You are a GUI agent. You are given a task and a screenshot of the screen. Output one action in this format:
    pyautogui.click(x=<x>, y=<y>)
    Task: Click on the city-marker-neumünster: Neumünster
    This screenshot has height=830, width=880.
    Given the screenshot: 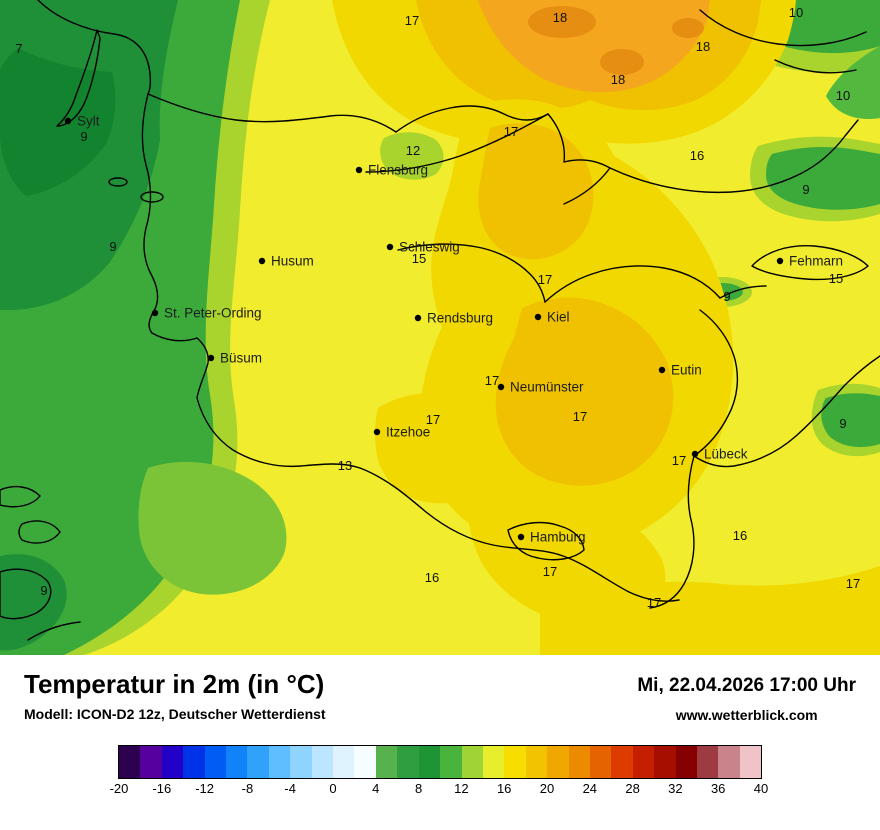 What is the action you would take?
    pyautogui.click(x=540, y=387)
    